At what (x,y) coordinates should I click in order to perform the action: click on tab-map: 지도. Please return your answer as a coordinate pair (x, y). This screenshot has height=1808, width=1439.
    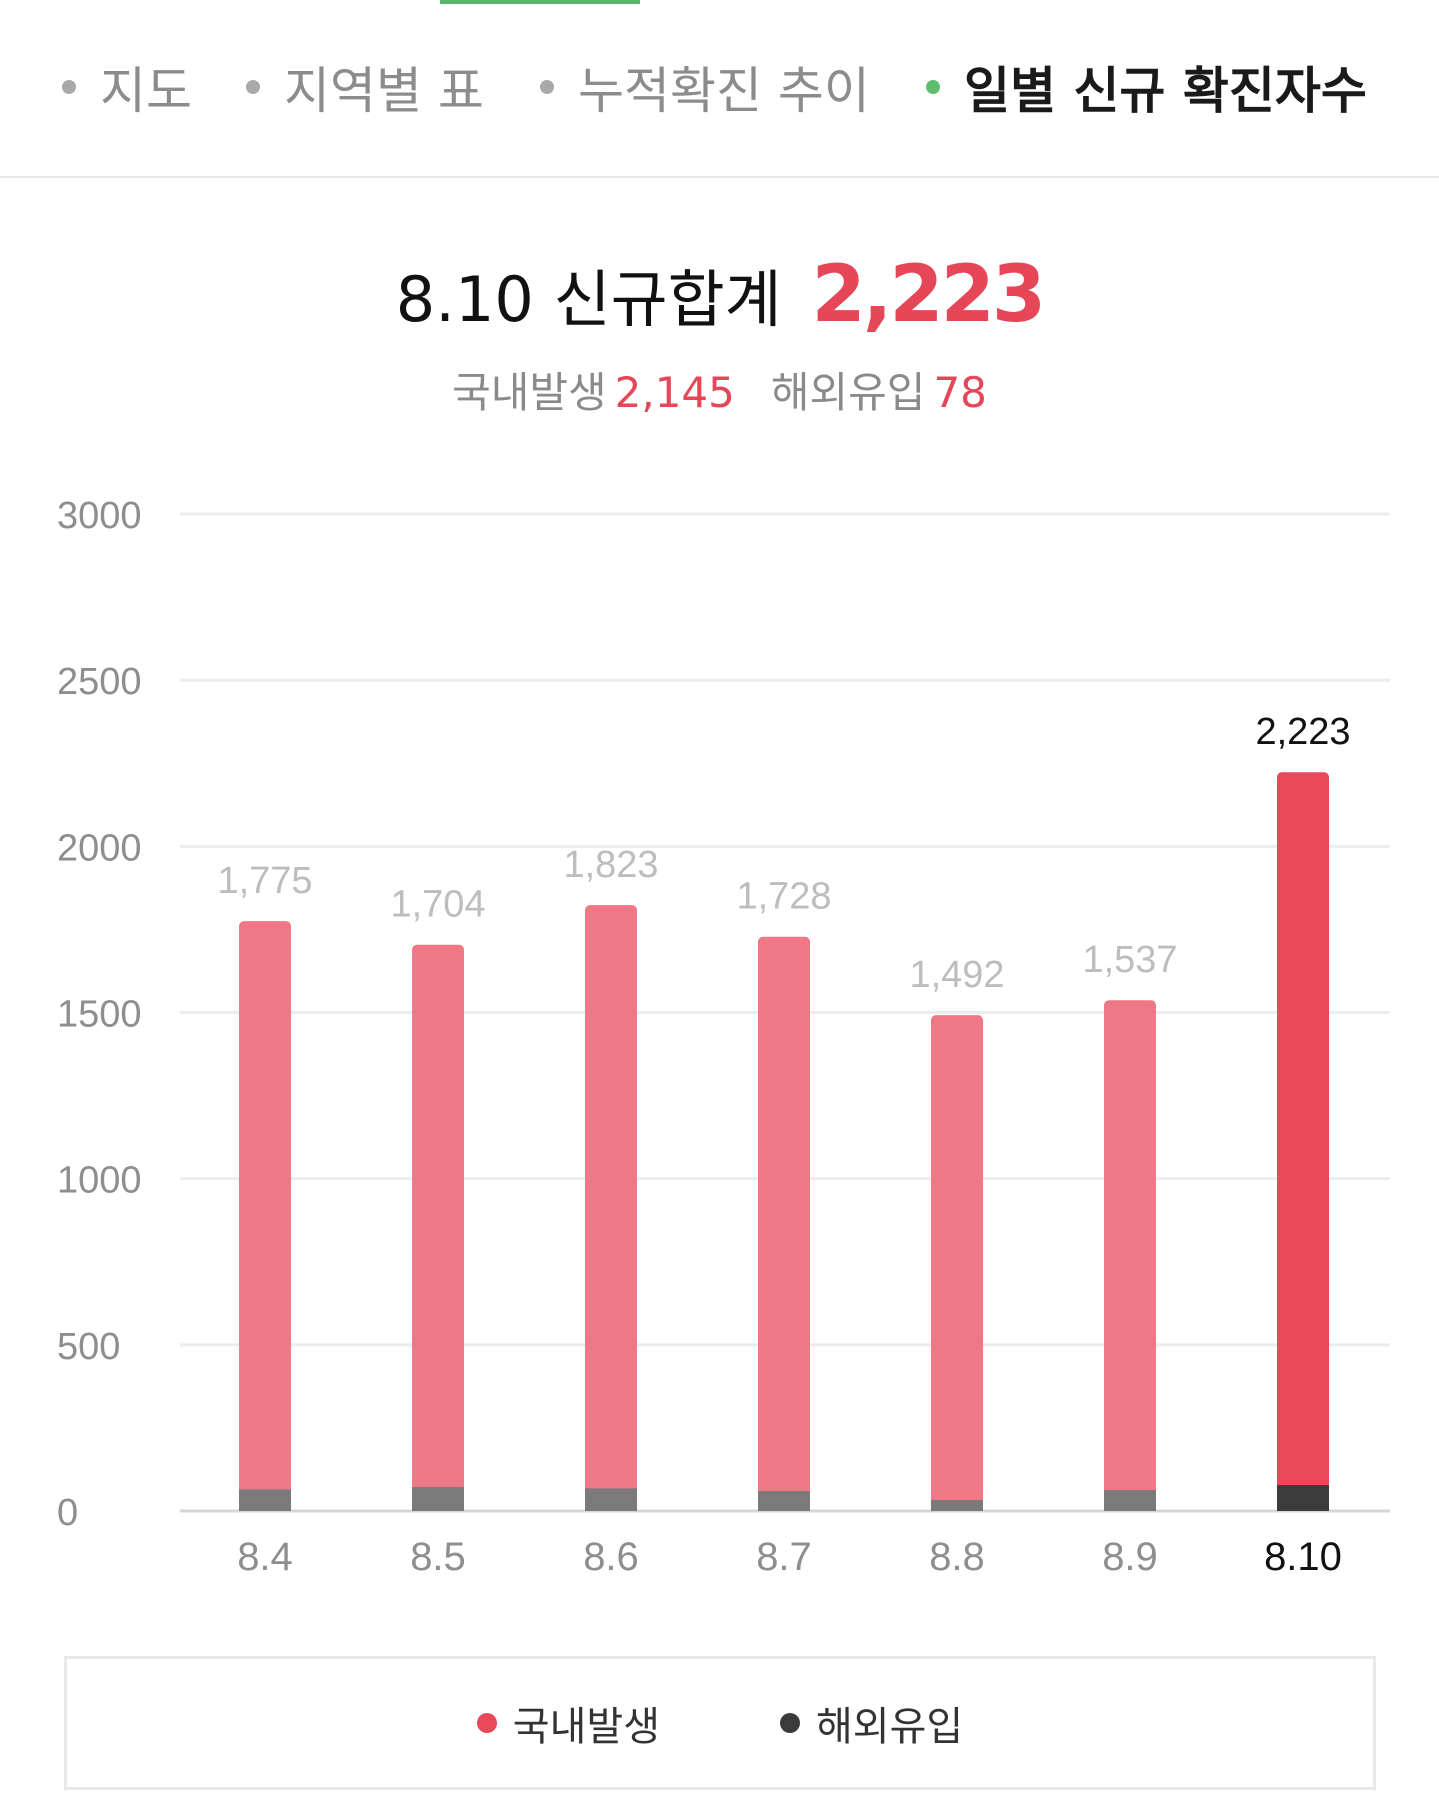
    Looking at the image, I should click on (127, 87).